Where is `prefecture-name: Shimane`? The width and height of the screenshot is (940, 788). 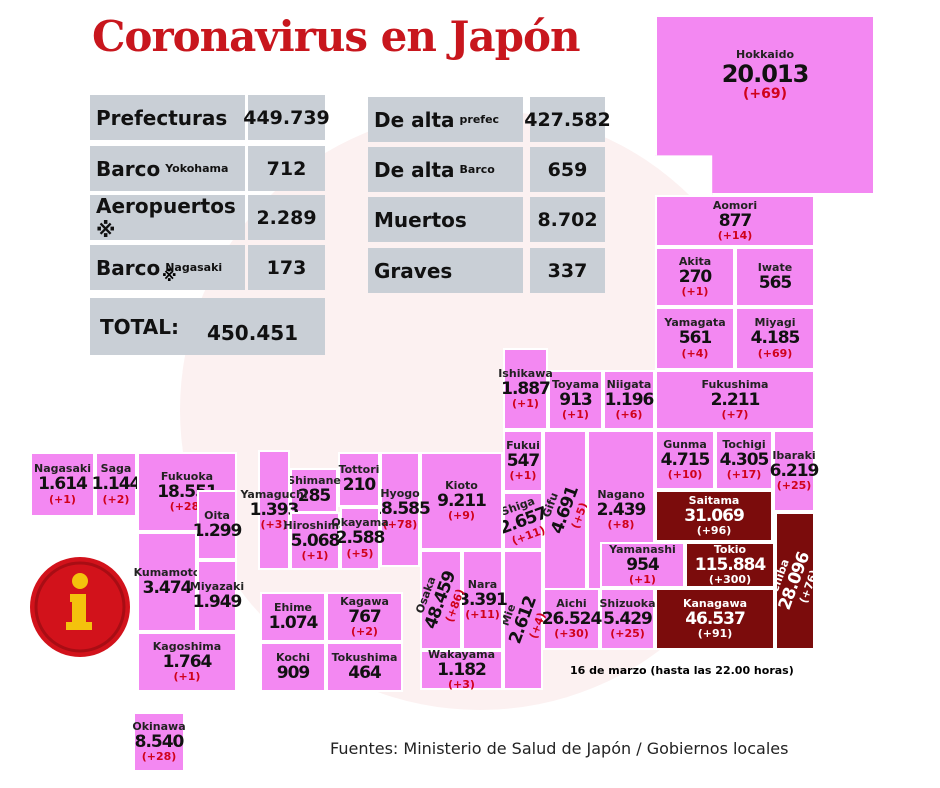 prefecture-name: Shimane is located at coordinates (314, 481).